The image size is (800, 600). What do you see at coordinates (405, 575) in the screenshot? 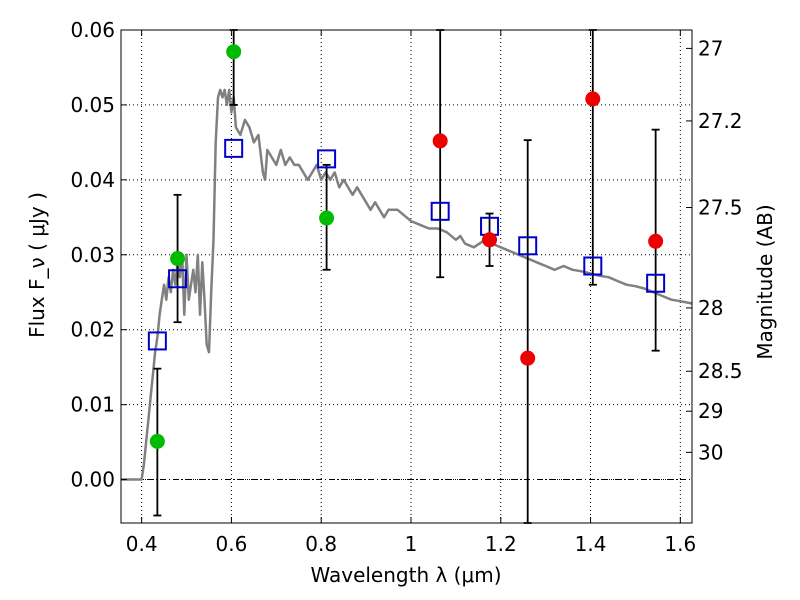
I see `x-axis-title: Wavelength λ (μm)` at bounding box center [405, 575].